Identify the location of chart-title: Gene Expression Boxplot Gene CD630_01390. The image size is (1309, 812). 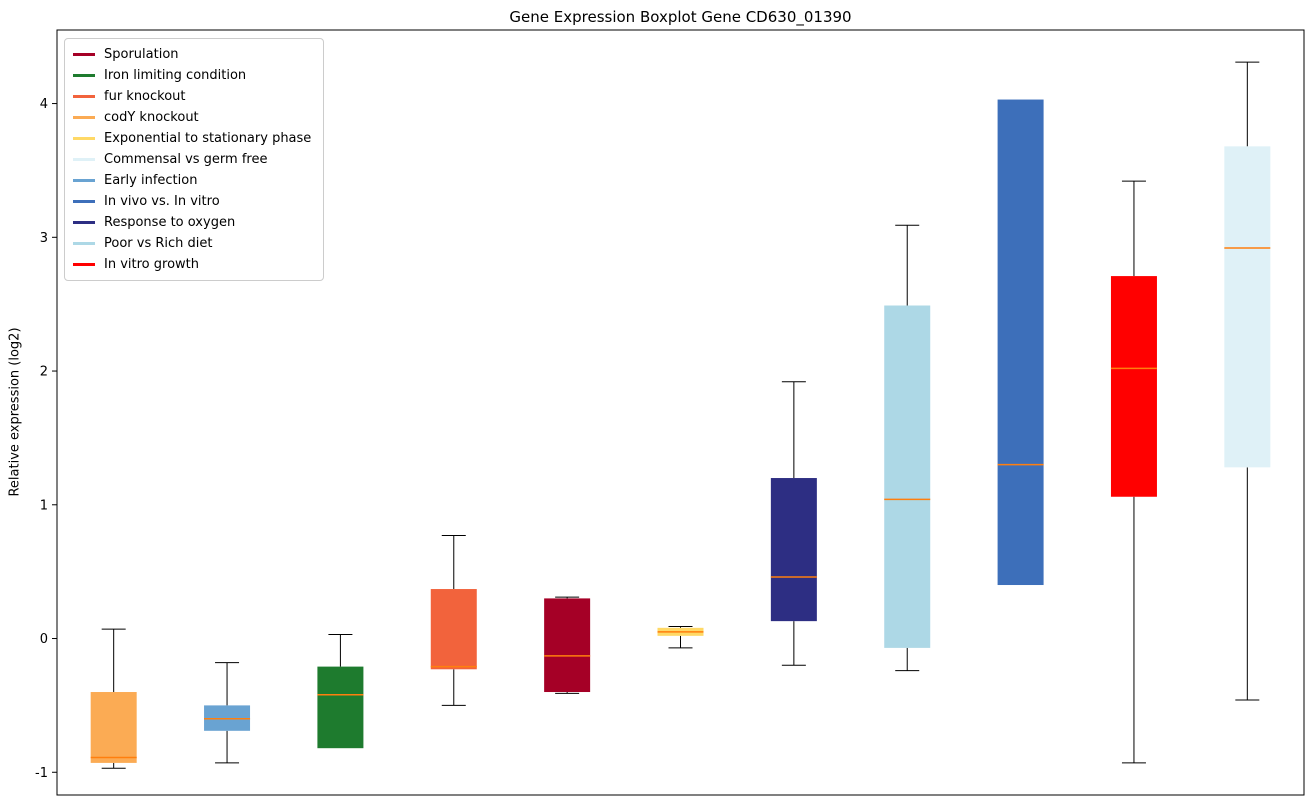
(680, 17).